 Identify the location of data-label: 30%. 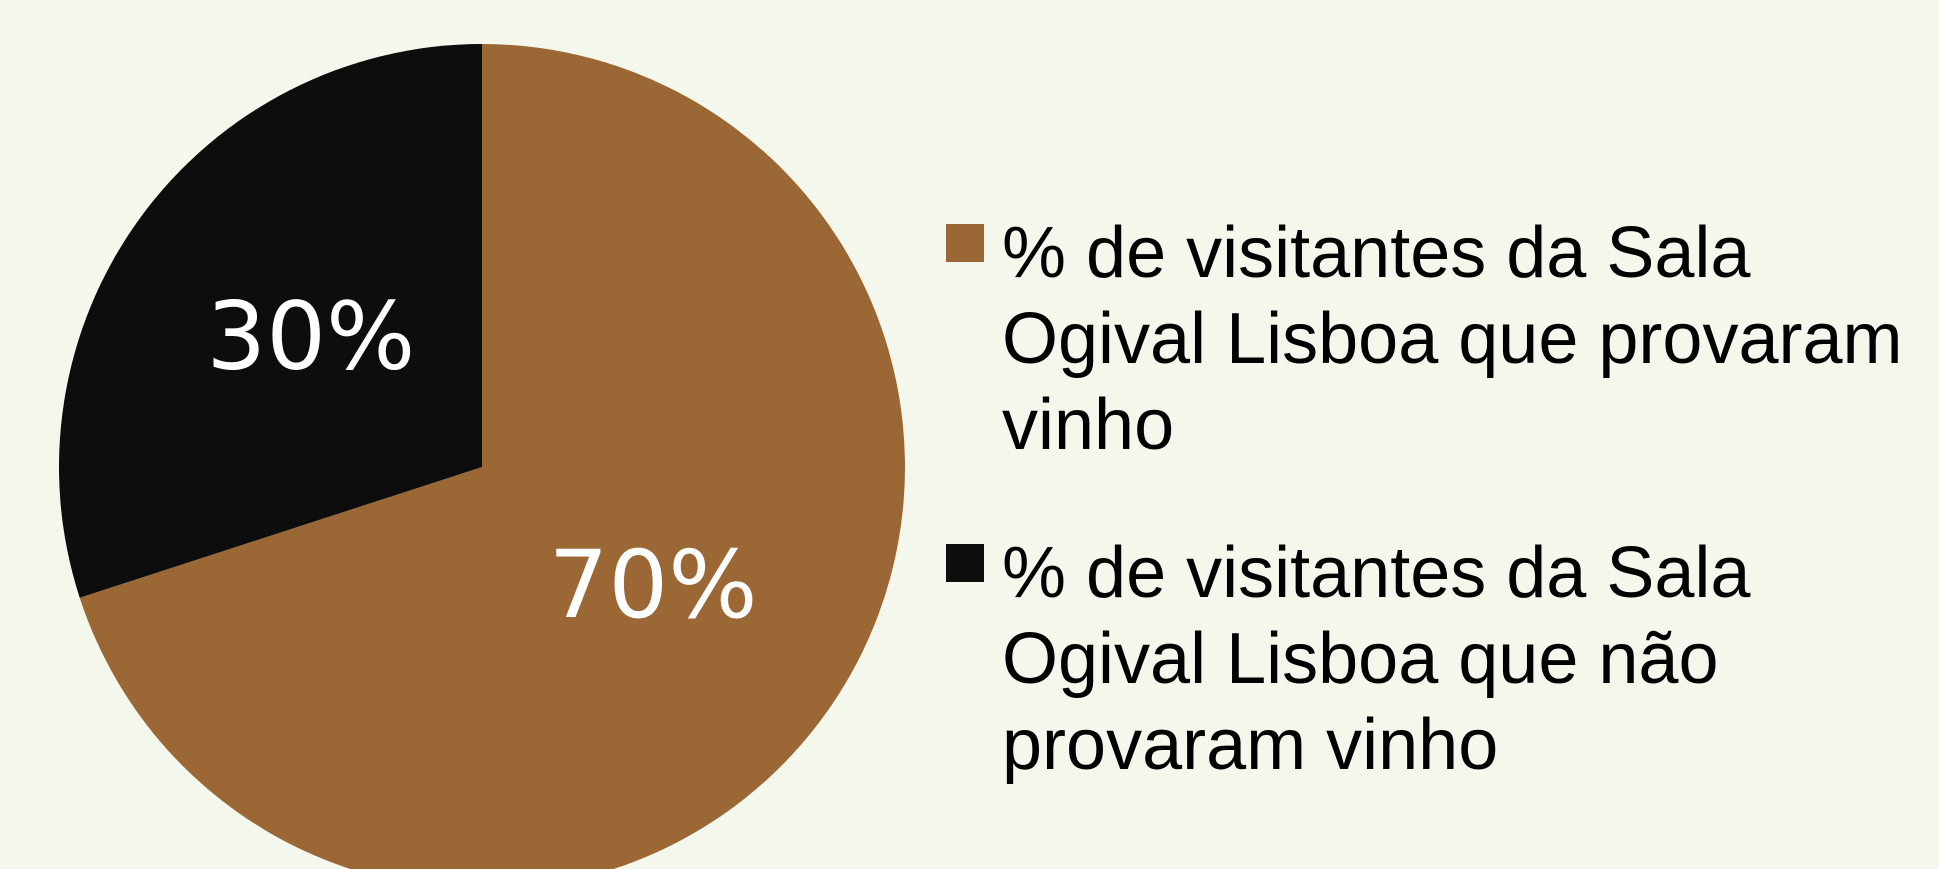
(310, 337).